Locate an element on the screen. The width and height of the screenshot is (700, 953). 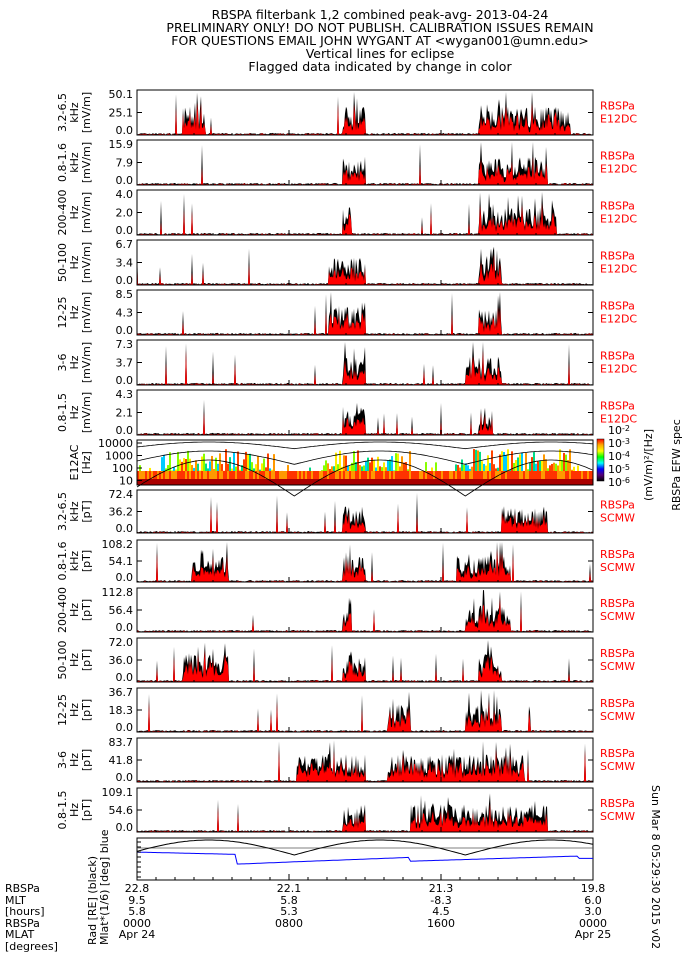
rad-line is located at coordinates (365, 847).